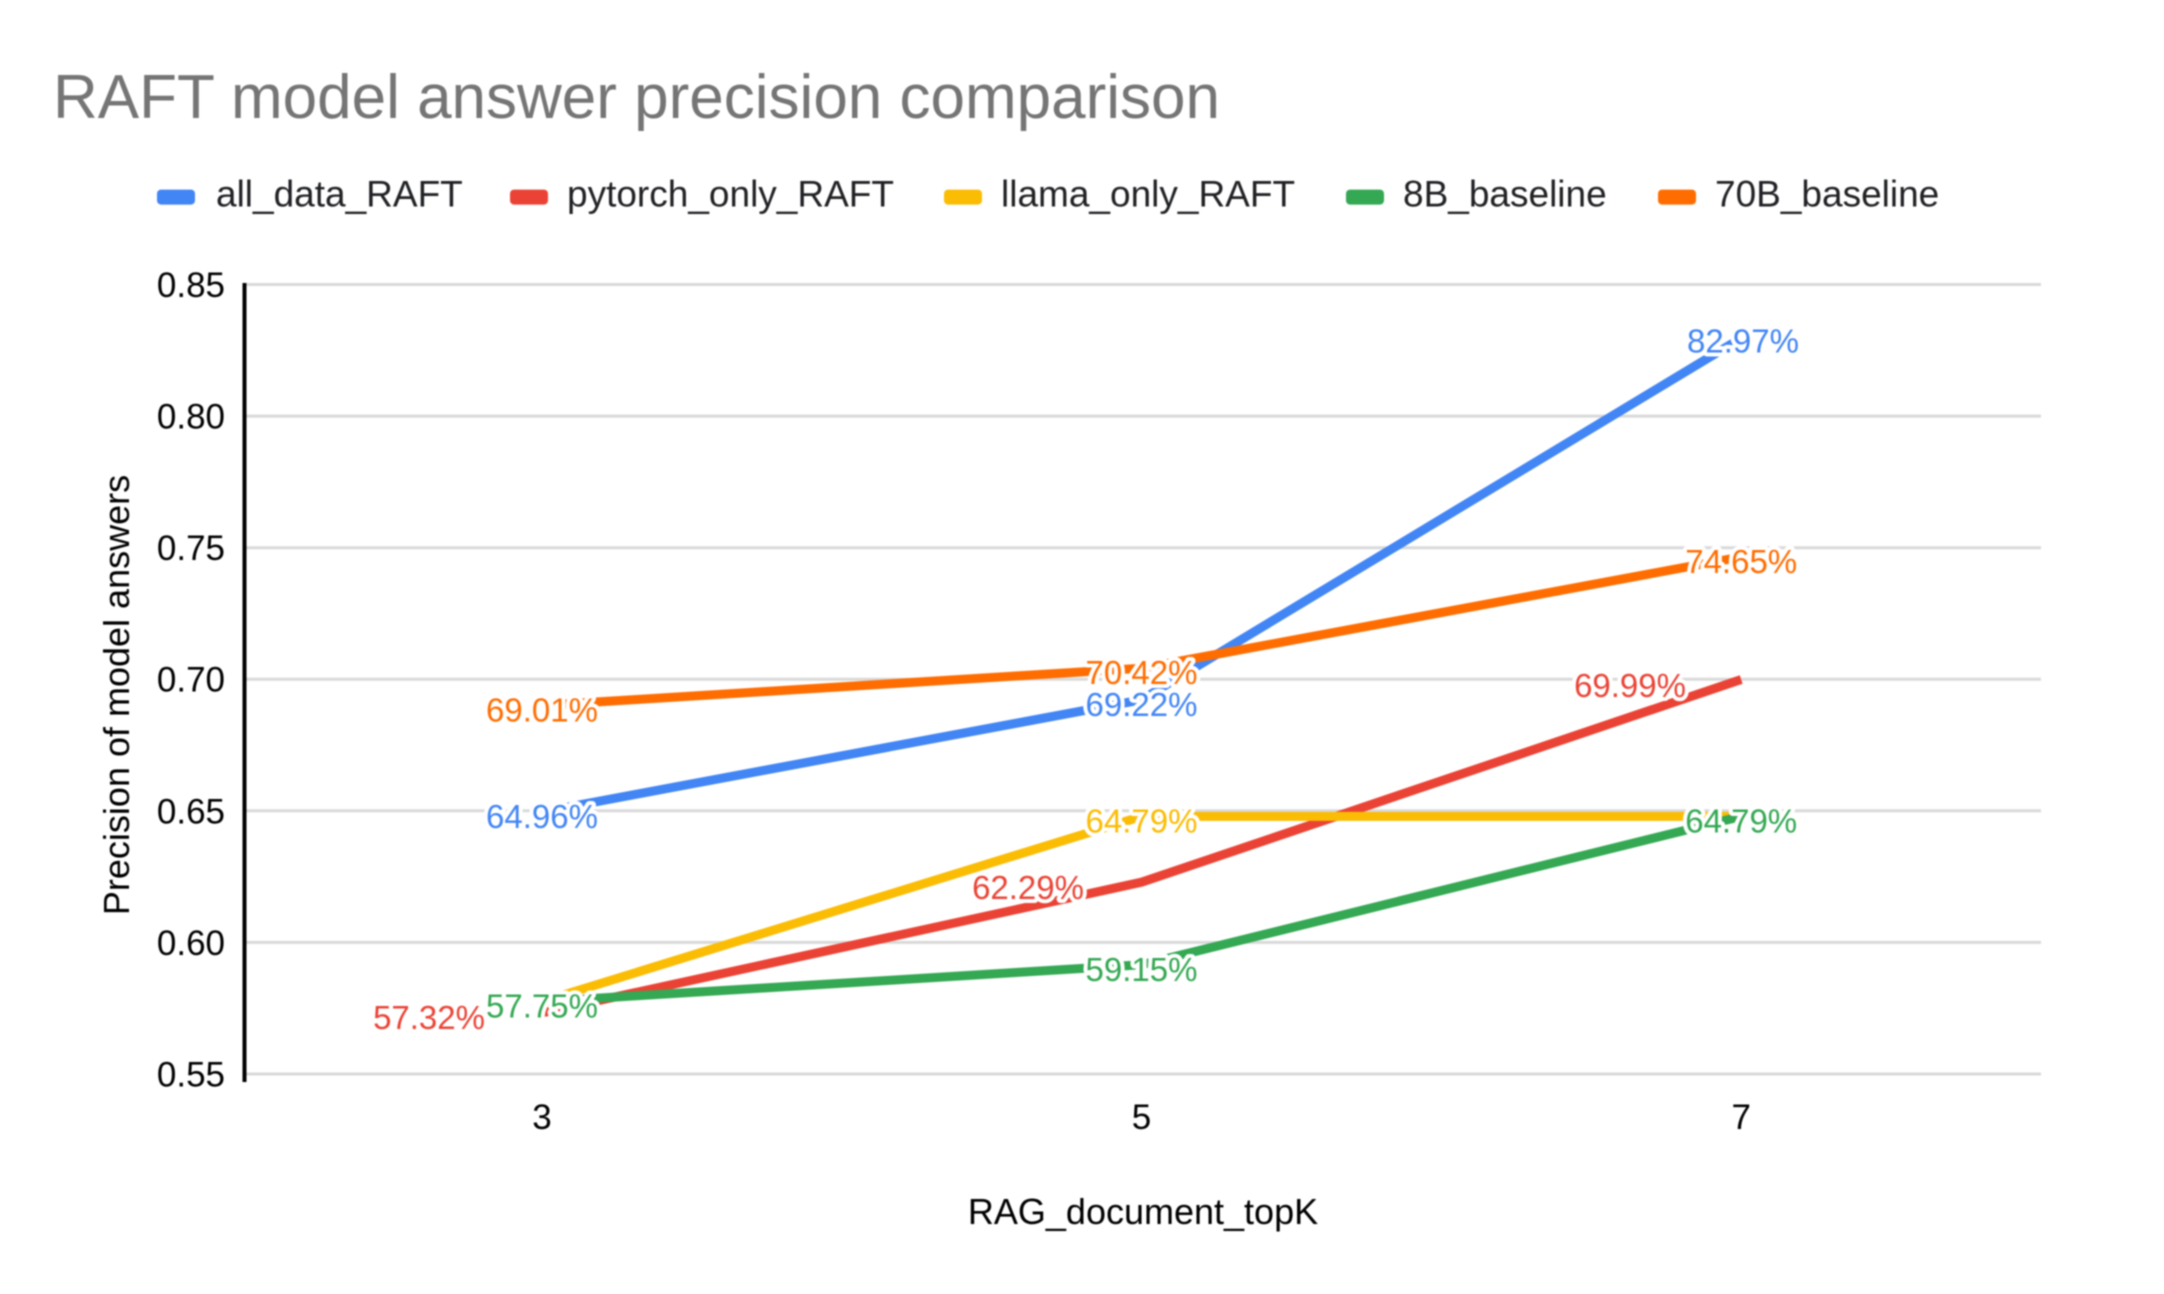 The image size is (2164, 1294). I want to click on svg-text: 69.01%, so click(542, 709).